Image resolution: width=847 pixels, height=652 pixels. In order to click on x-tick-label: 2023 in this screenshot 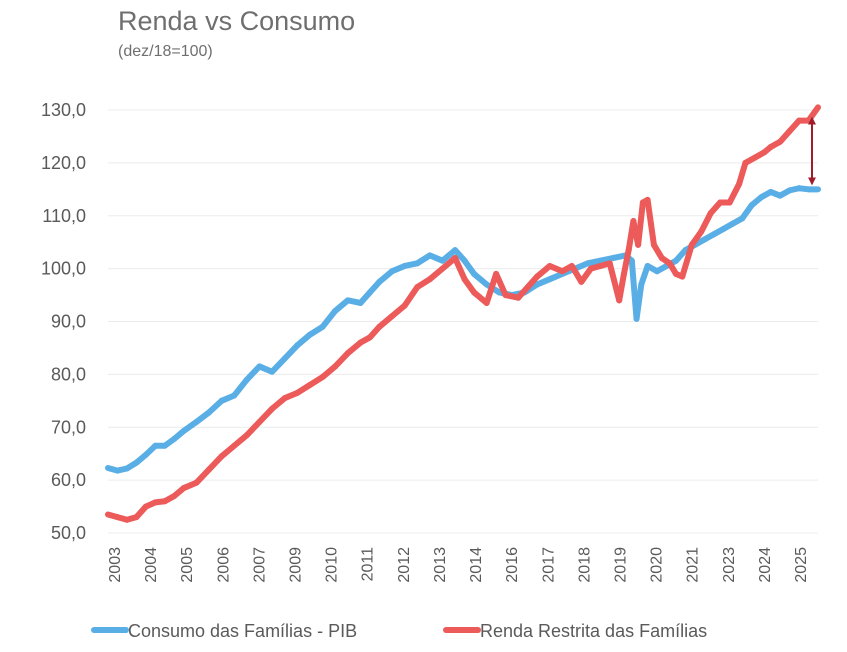, I will do `click(729, 565)`.